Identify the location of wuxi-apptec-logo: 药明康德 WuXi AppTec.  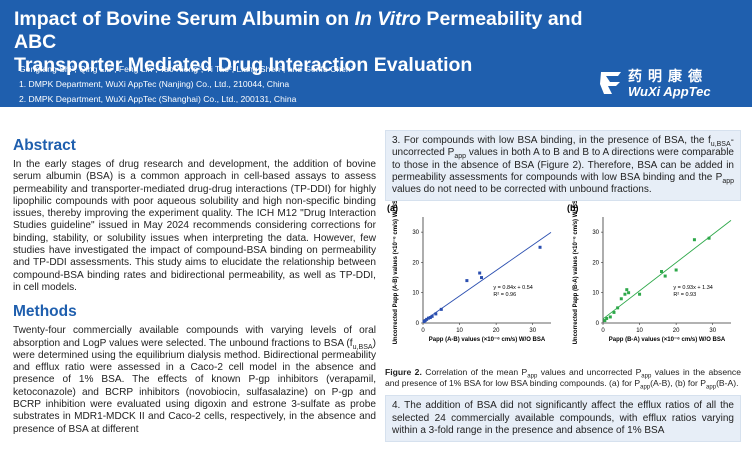
(668, 84).